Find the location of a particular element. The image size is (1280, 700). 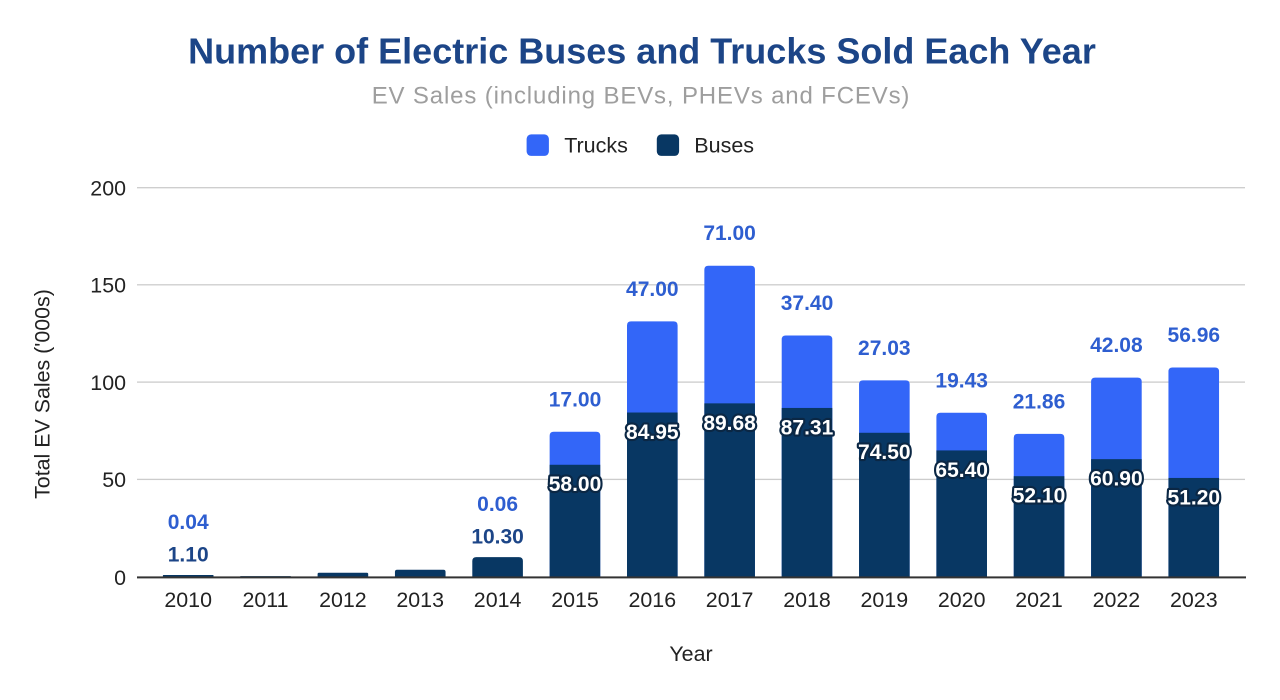

svg-text: Trucks is located at coordinates (596, 146).